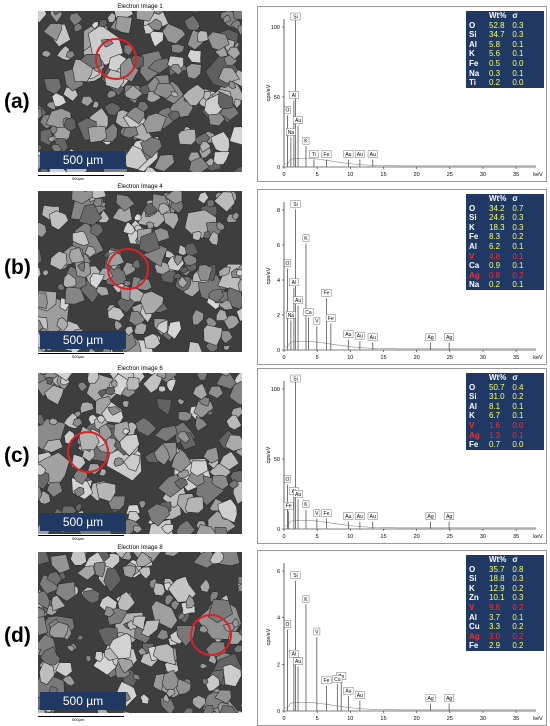 The height and width of the screenshot is (726, 550). Describe the element at coordinates (83, 701) in the screenshot. I see `scale-bar-label: 500 µm` at that location.